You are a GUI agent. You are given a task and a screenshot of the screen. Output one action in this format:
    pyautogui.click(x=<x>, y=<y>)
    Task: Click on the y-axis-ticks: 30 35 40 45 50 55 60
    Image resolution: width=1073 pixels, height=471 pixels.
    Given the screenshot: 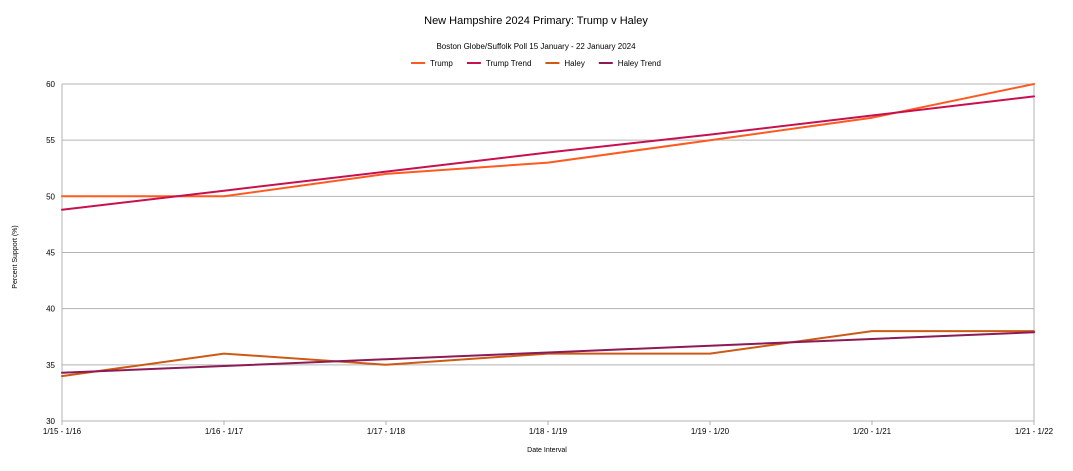 What is the action you would take?
    pyautogui.click(x=50, y=253)
    